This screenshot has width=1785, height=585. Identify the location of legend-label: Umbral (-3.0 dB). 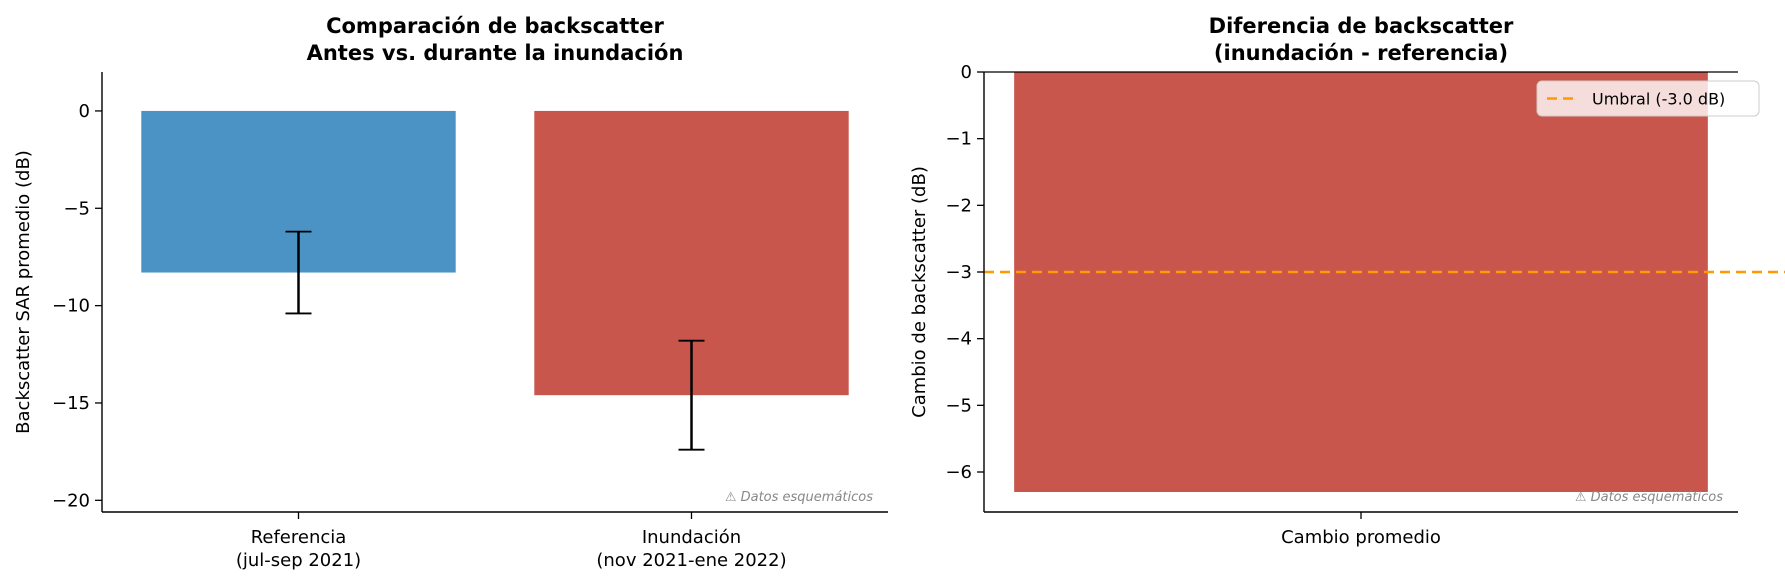
(1658, 99).